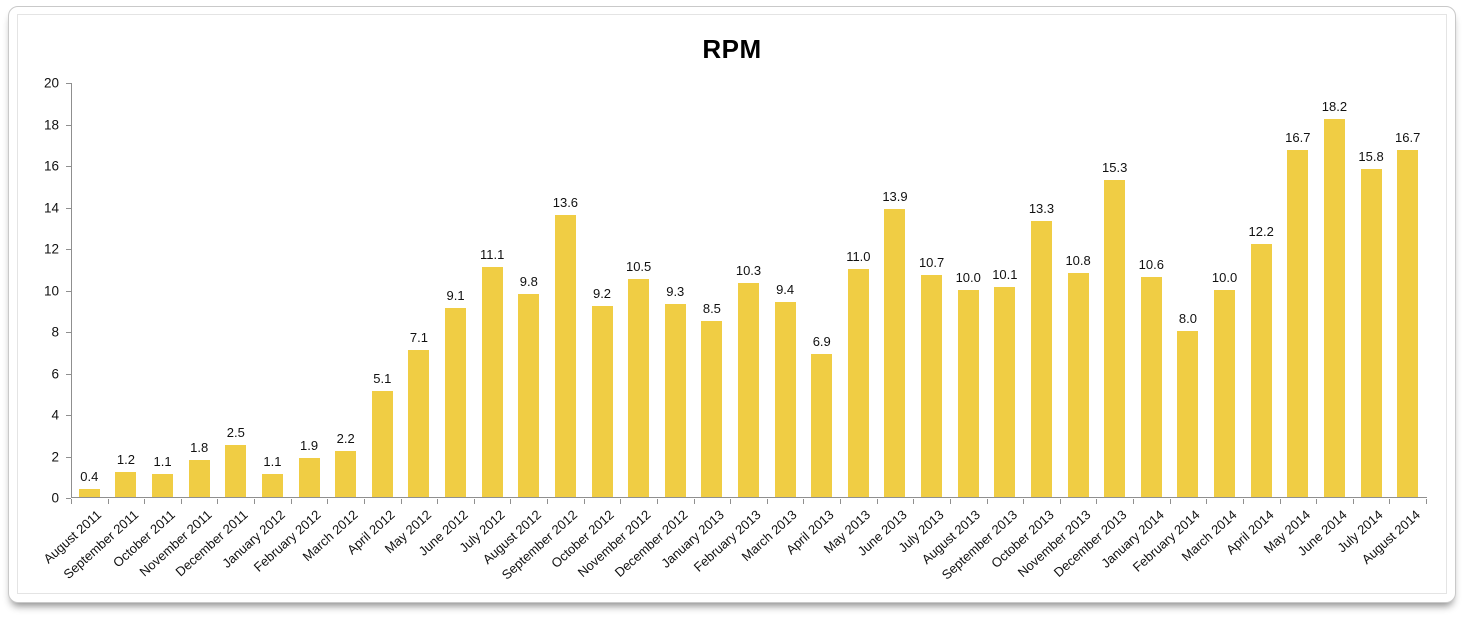  What do you see at coordinates (858, 256) in the screenshot?
I see `bar-value-label: 11.0` at bounding box center [858, 256].